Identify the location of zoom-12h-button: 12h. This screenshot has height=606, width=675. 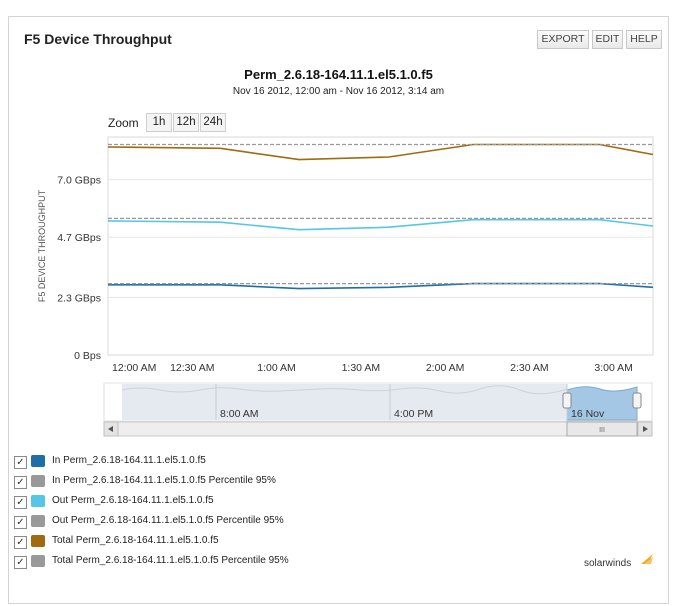
(186, 122).